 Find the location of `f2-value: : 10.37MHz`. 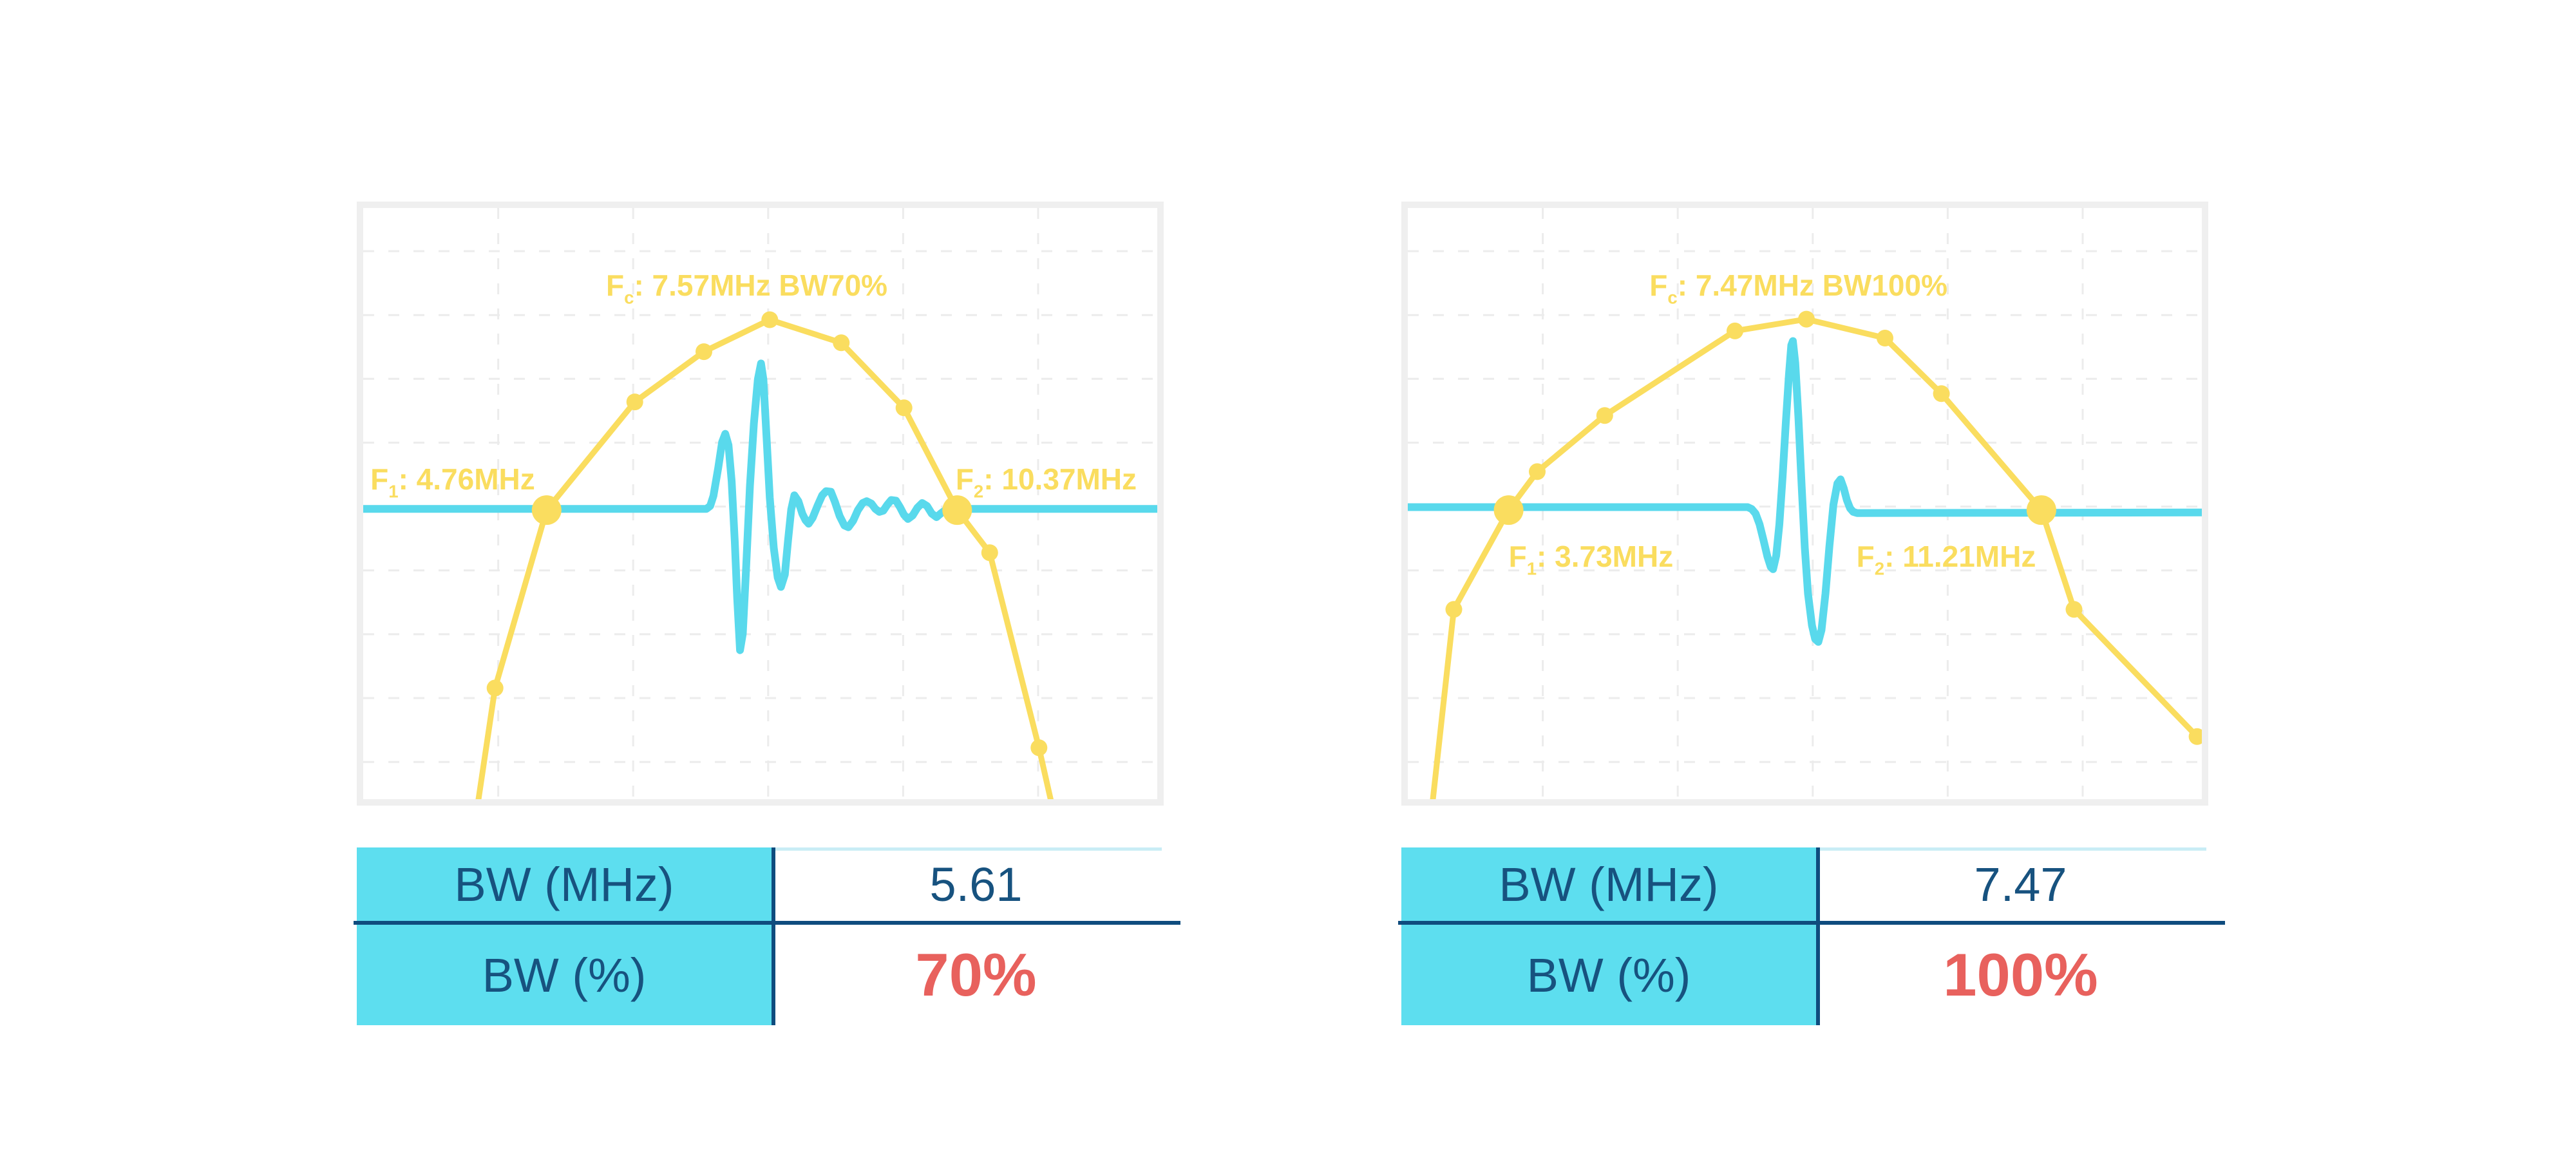

f2-value: : 10.37MHz is located at coordinates (1060, 480).